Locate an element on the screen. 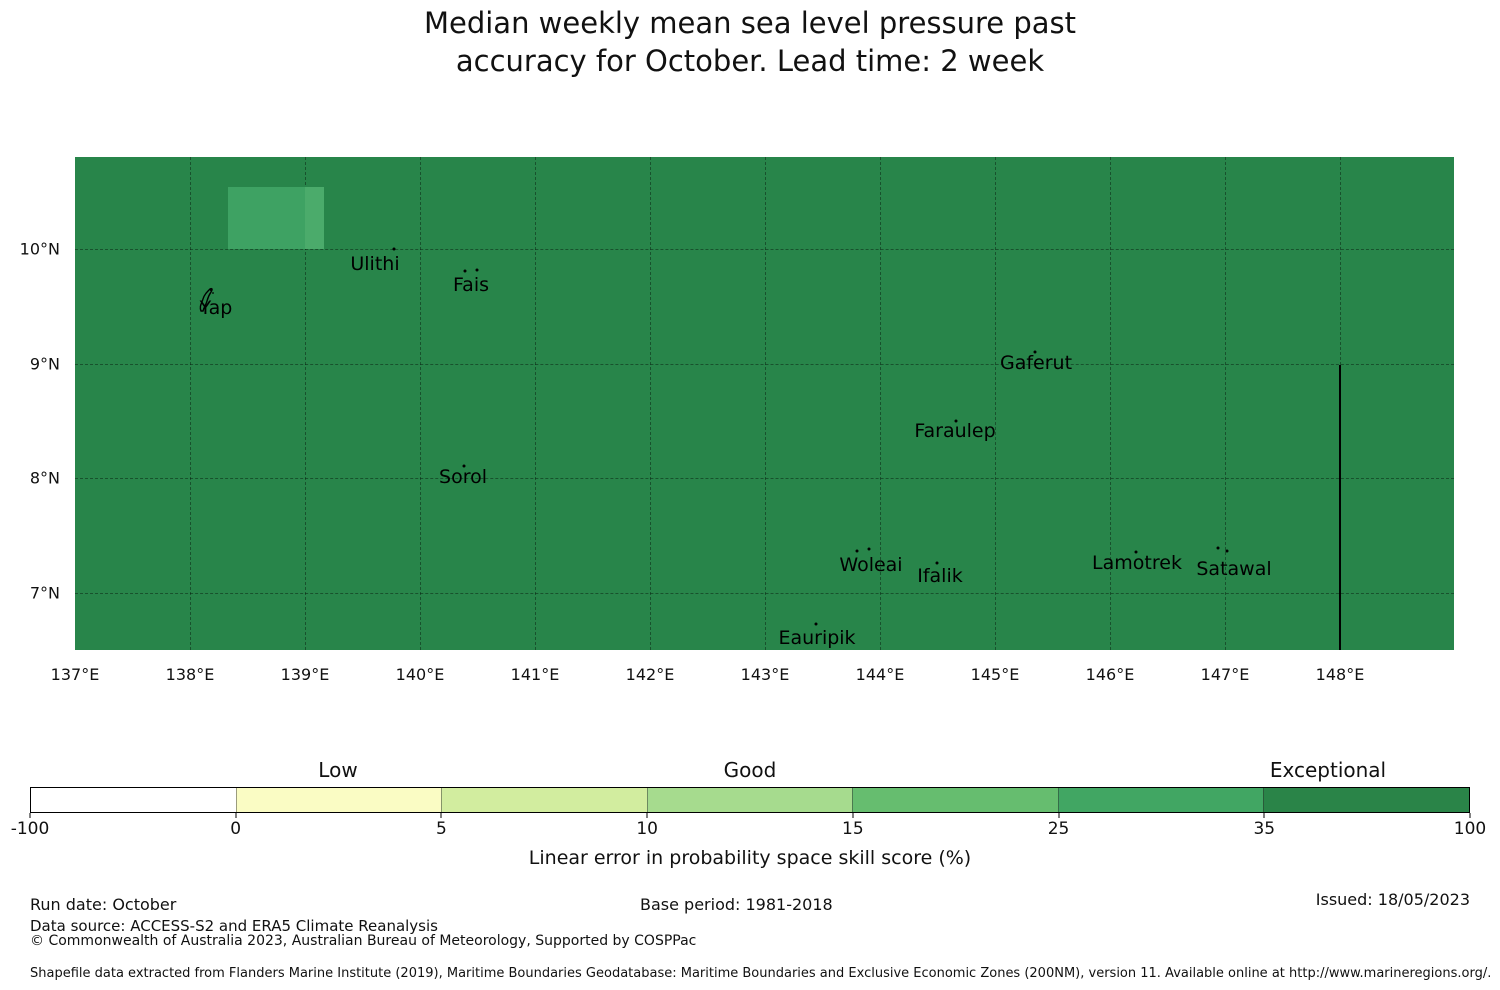  island-label: Gaferut is located at coordinates (1036, 363).